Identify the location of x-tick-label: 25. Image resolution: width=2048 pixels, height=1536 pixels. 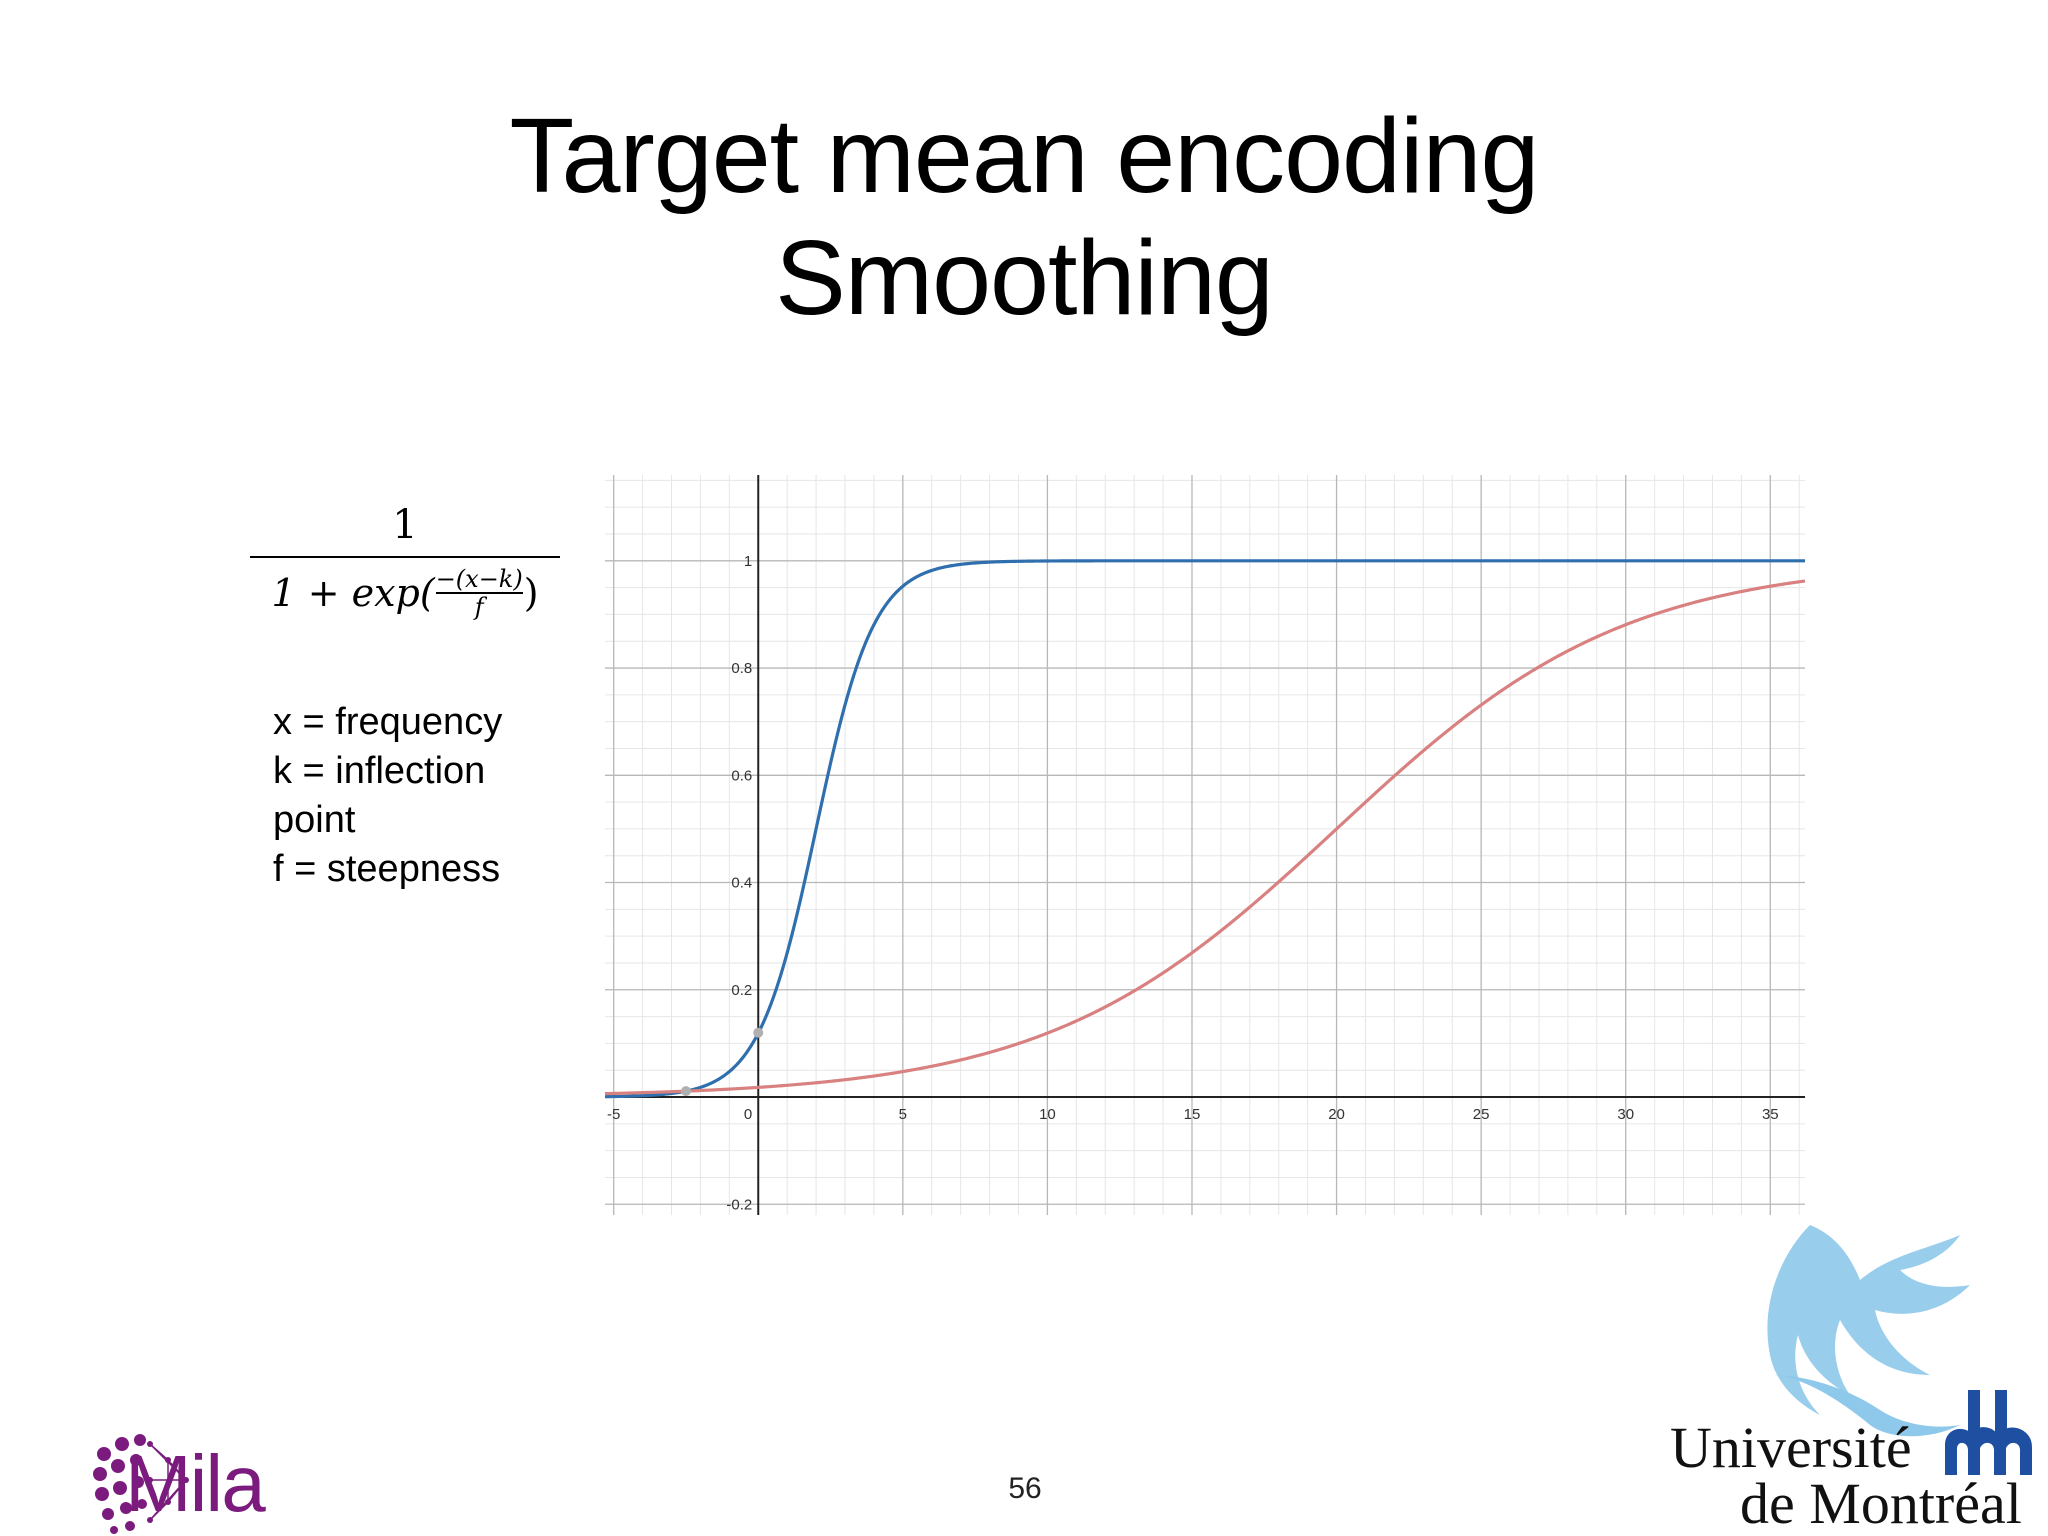
(1481, 1114).